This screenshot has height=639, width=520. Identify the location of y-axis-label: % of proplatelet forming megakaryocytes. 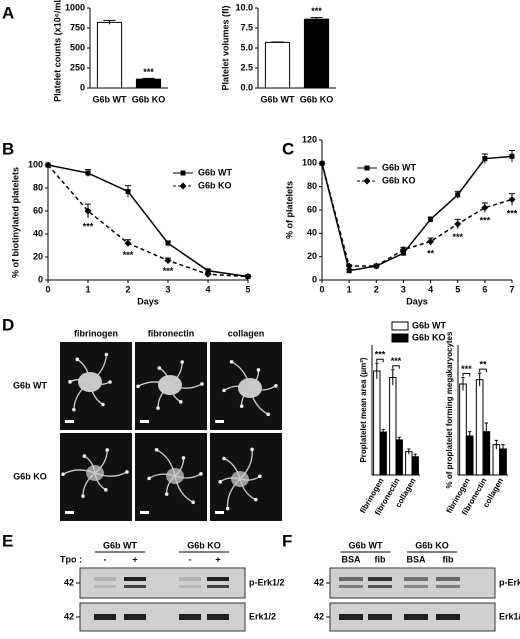
(449, 409).